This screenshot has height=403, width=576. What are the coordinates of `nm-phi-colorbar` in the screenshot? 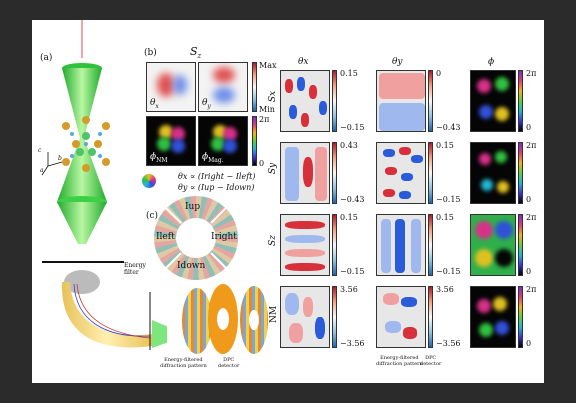 It's located at (520, 317).